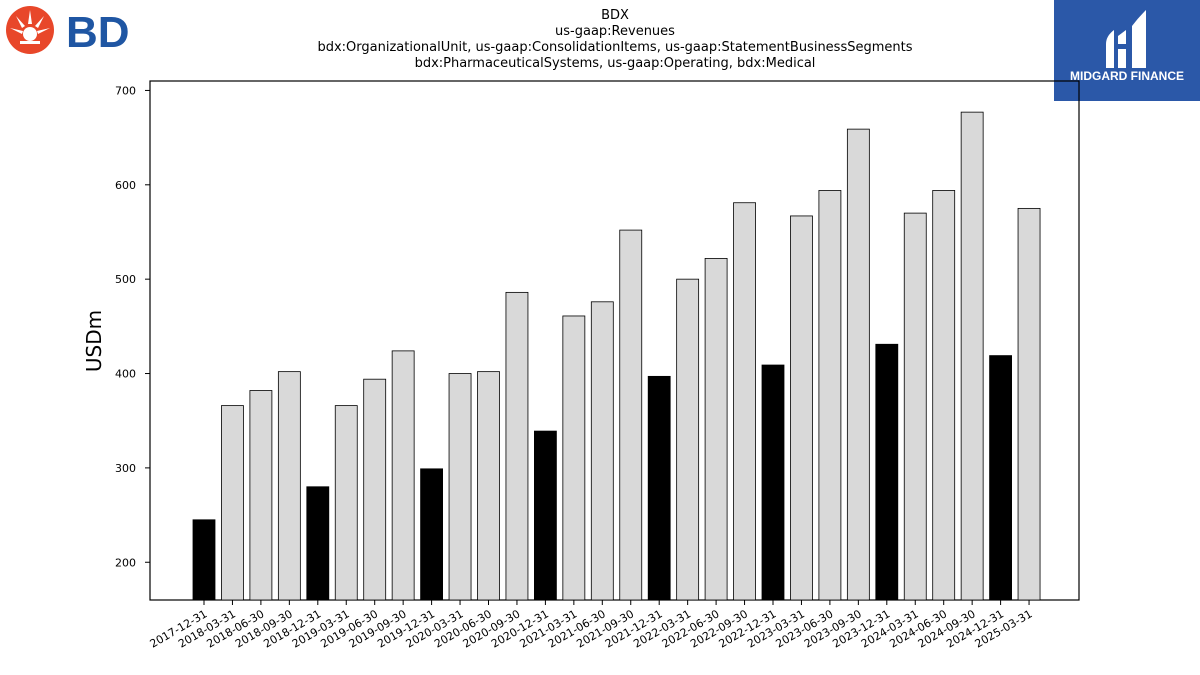 The width and height of the screenshot is (1200, 675). What do you see at coordinates (615, 31) in the screenshot?
I see `chart-subtitle-concept: us-gaap:Revenues` at bounding box center [615, 31].